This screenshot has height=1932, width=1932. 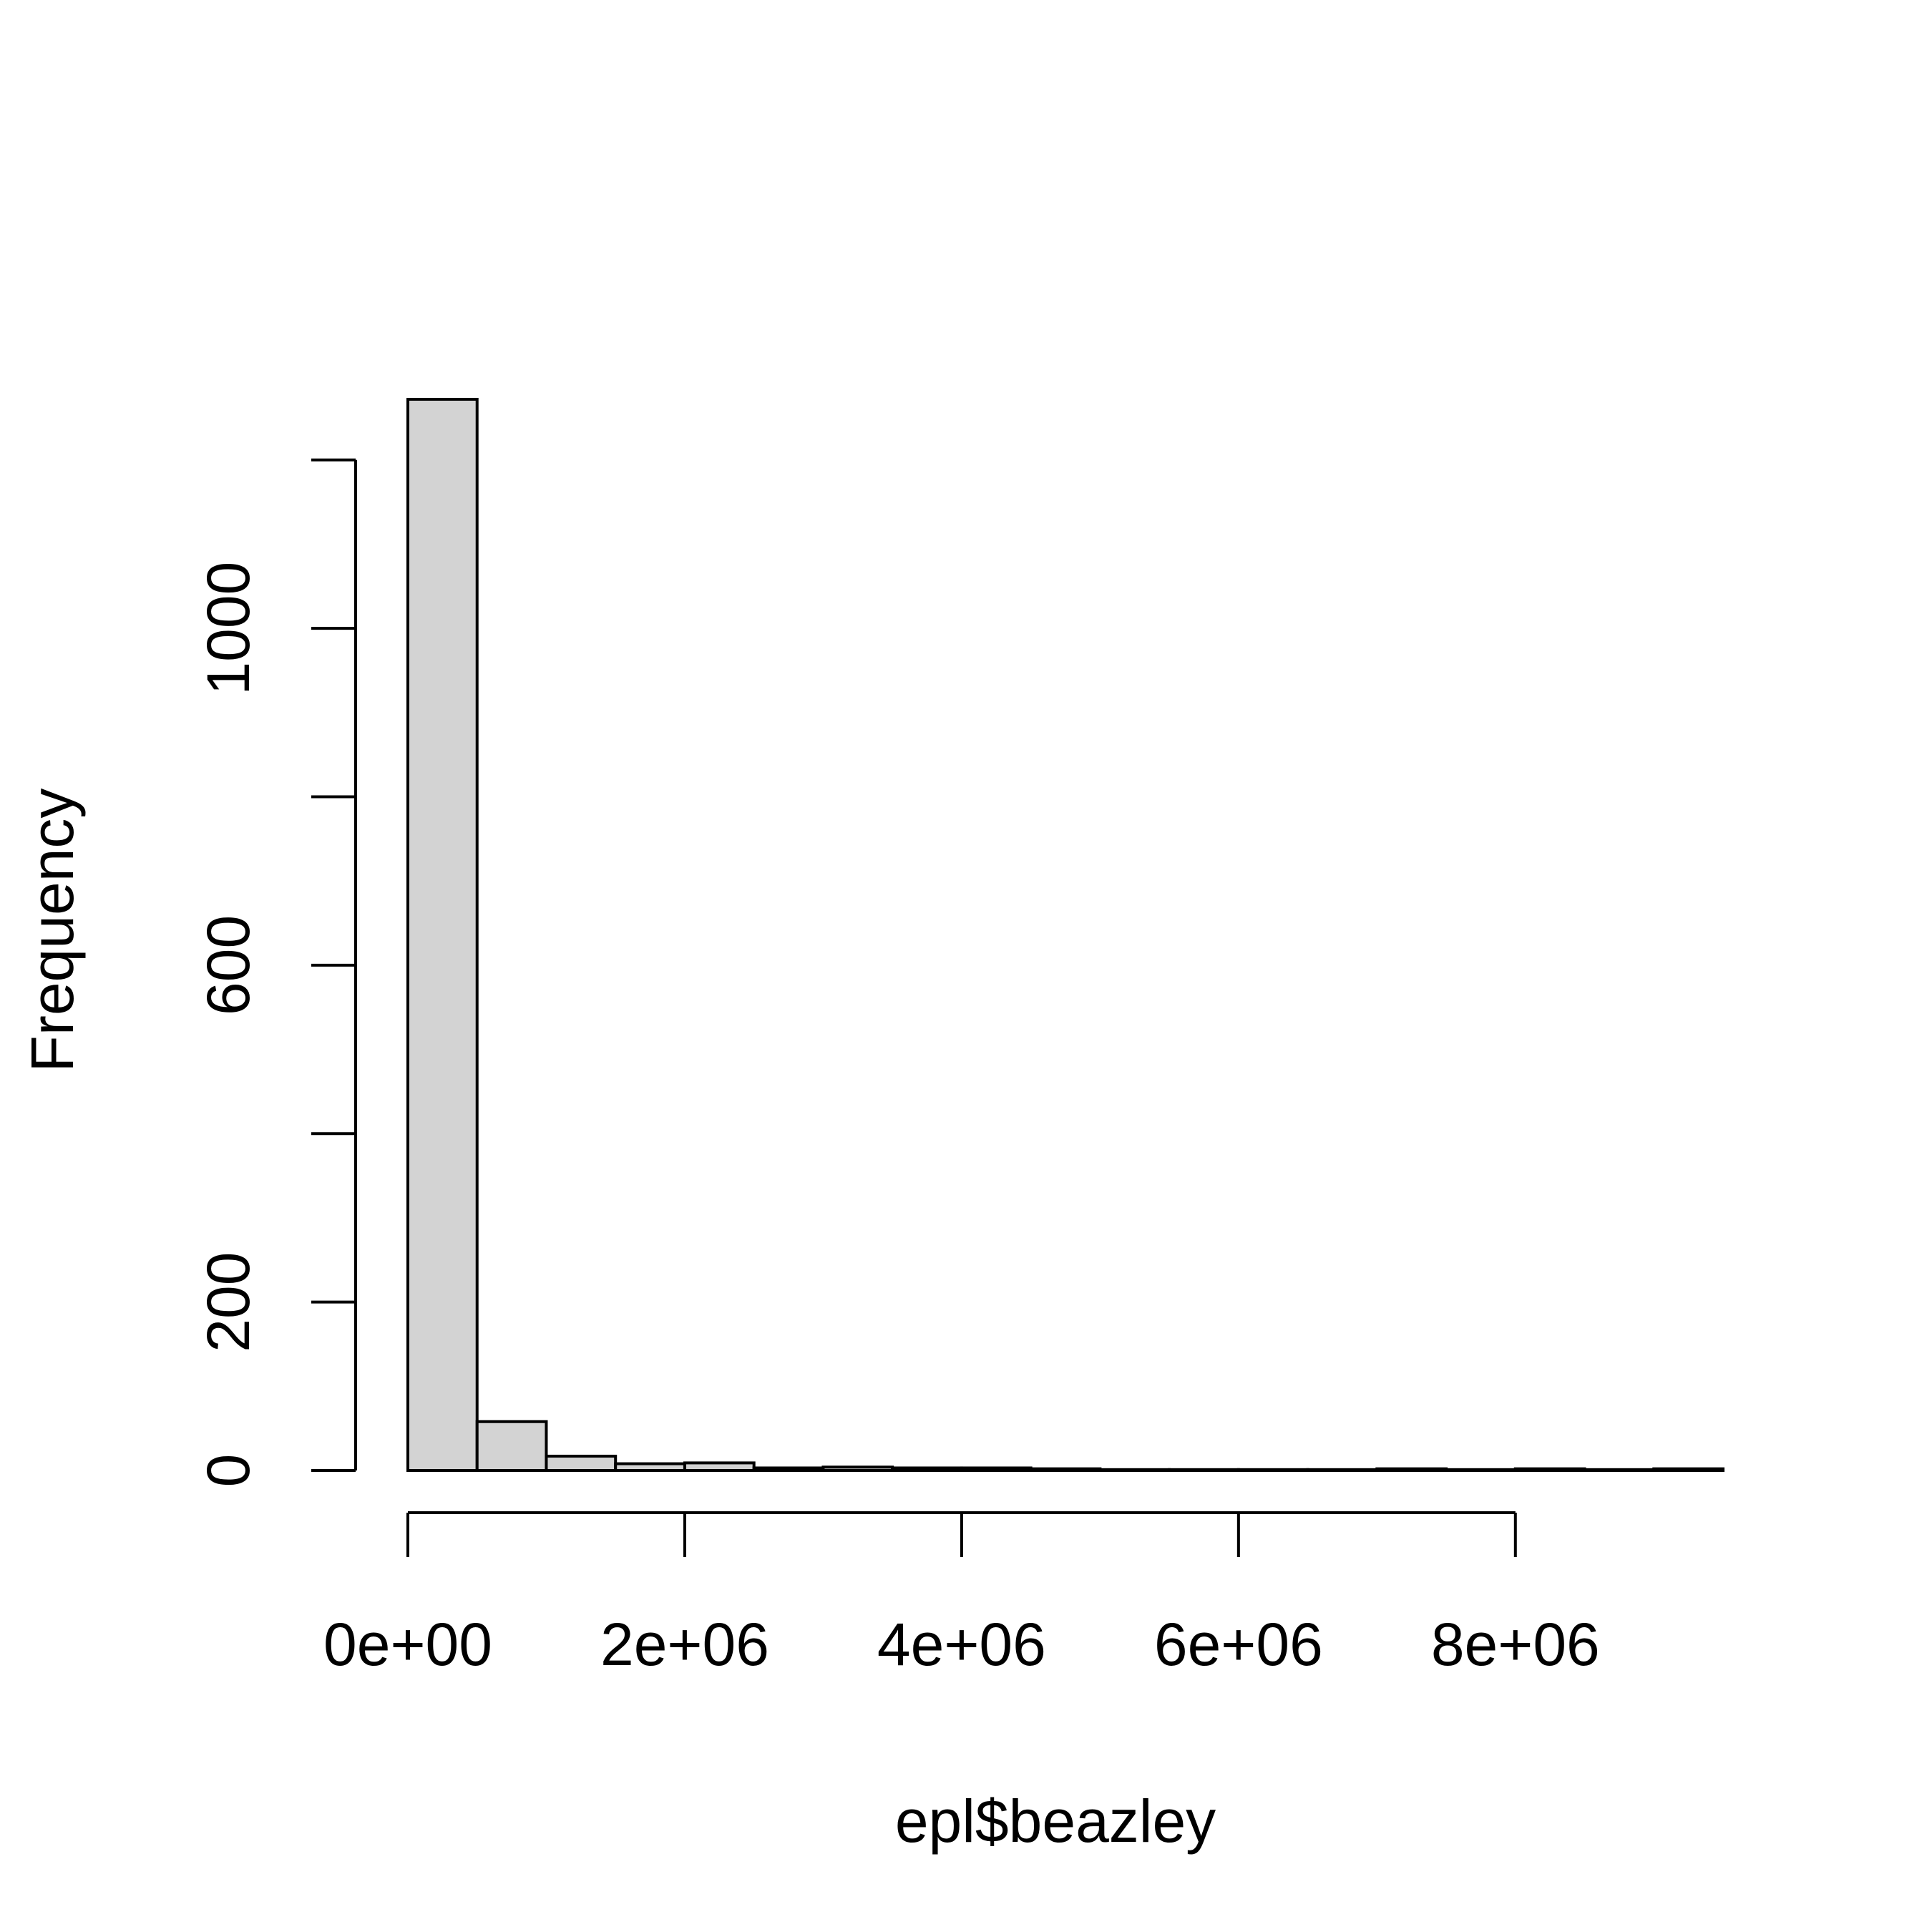 What do you see at coordinates (1515, 1644) in the screenshot?
I see `x-axis-tick-label: 8e+06` at bounding box center [1515, 1644].